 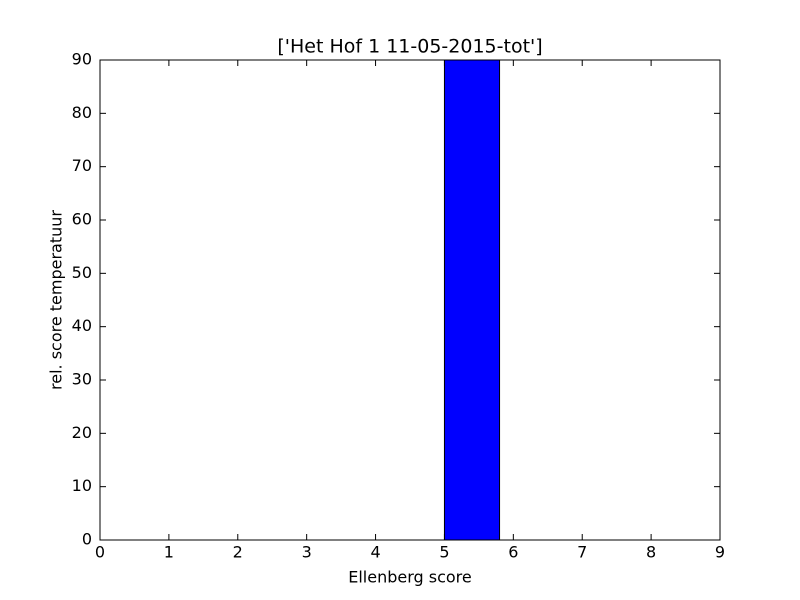 I want to click on y-tick-label: 10, so click(x=82, y=485).